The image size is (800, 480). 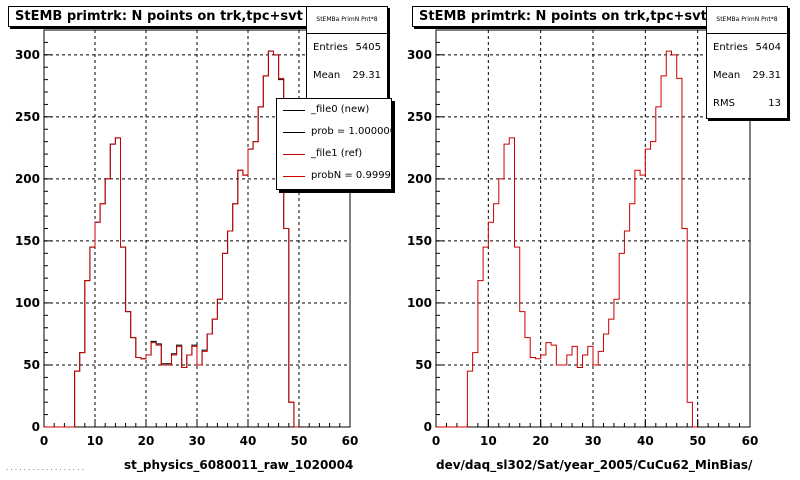 What do you see at coordinates (351, 131) in the screenshot?
I see `legend-label: prob = 1.000000` at bounding box center [351, 131].